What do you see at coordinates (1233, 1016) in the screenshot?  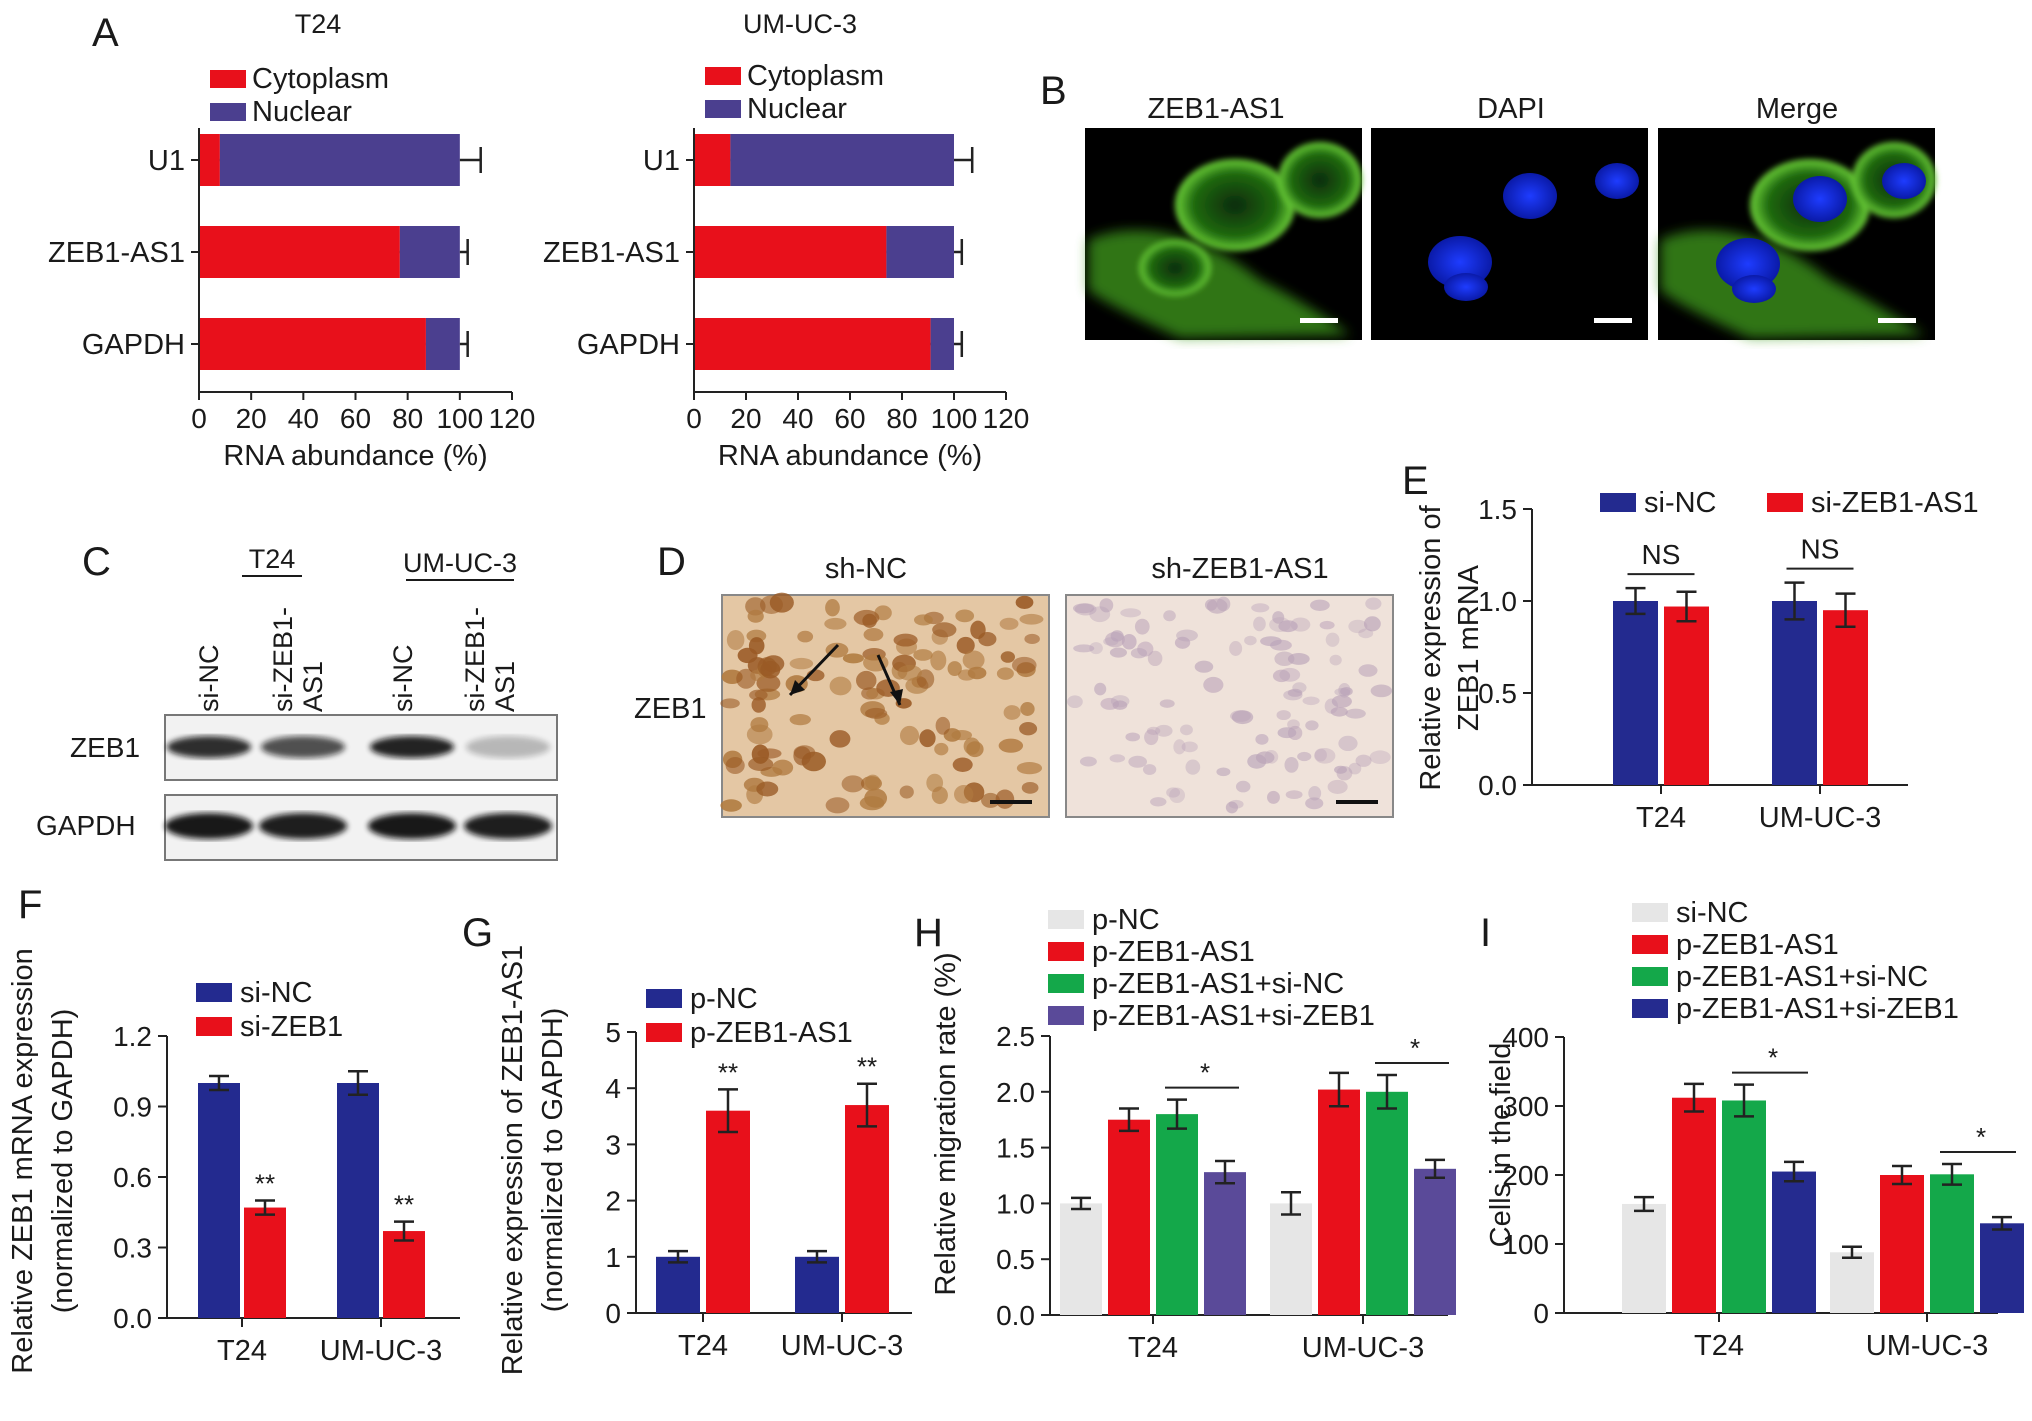 I see `legend-label: p-ZEB1-AS1+si-ZEB1` at bounding box center [1233, 1016].